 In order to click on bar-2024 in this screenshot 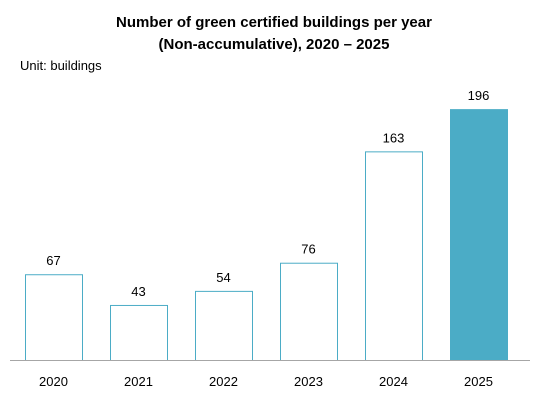, I will do `click(394, 256)`.